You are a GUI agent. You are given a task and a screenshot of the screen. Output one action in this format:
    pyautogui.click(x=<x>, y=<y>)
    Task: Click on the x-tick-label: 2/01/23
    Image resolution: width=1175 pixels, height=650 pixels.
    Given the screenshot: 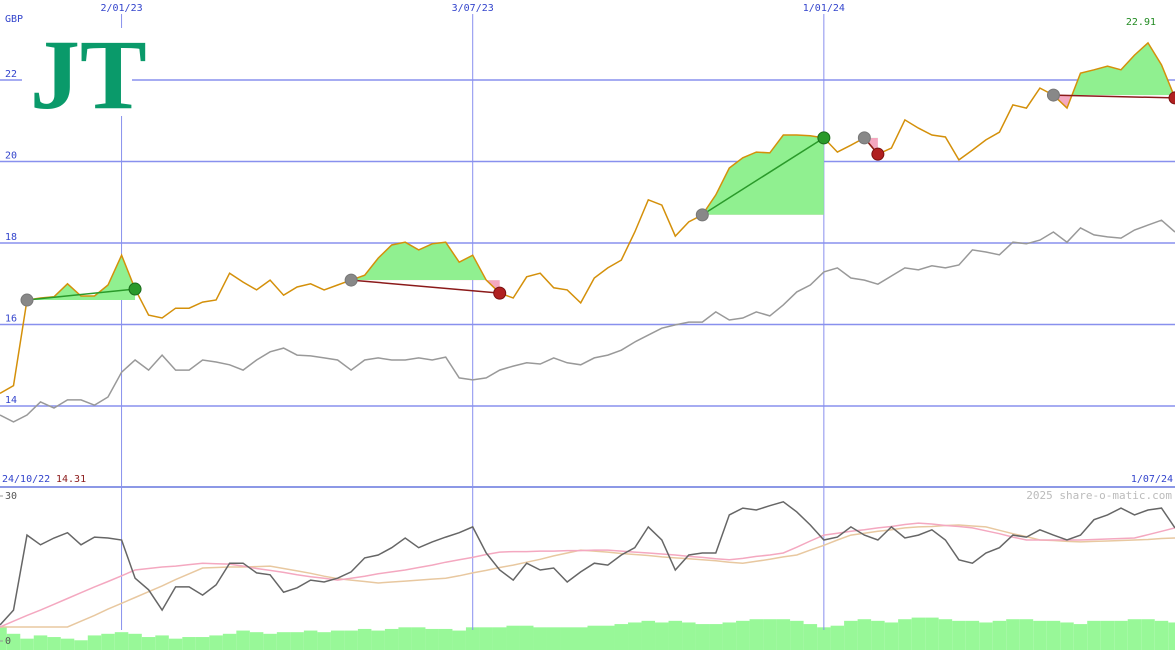 What is the action you would take?
    pyautogui.click(x=121, y=8)
    